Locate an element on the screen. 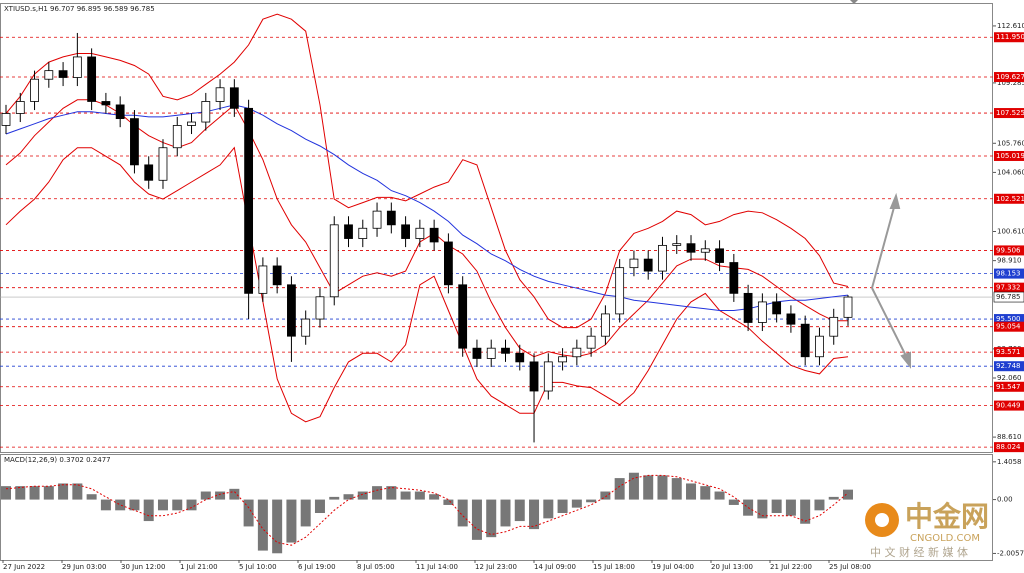 This screenshot has width=1024, height=573. macd-y-tick-label: 0.00 is located at coordinates (1005, 500).